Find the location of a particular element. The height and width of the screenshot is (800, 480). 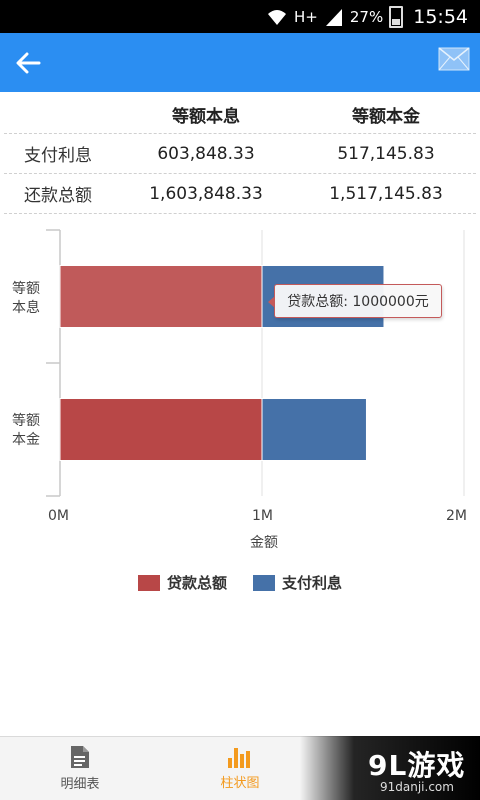

table-cell: 1,603,848.33 is located at coordinates (206, 193).